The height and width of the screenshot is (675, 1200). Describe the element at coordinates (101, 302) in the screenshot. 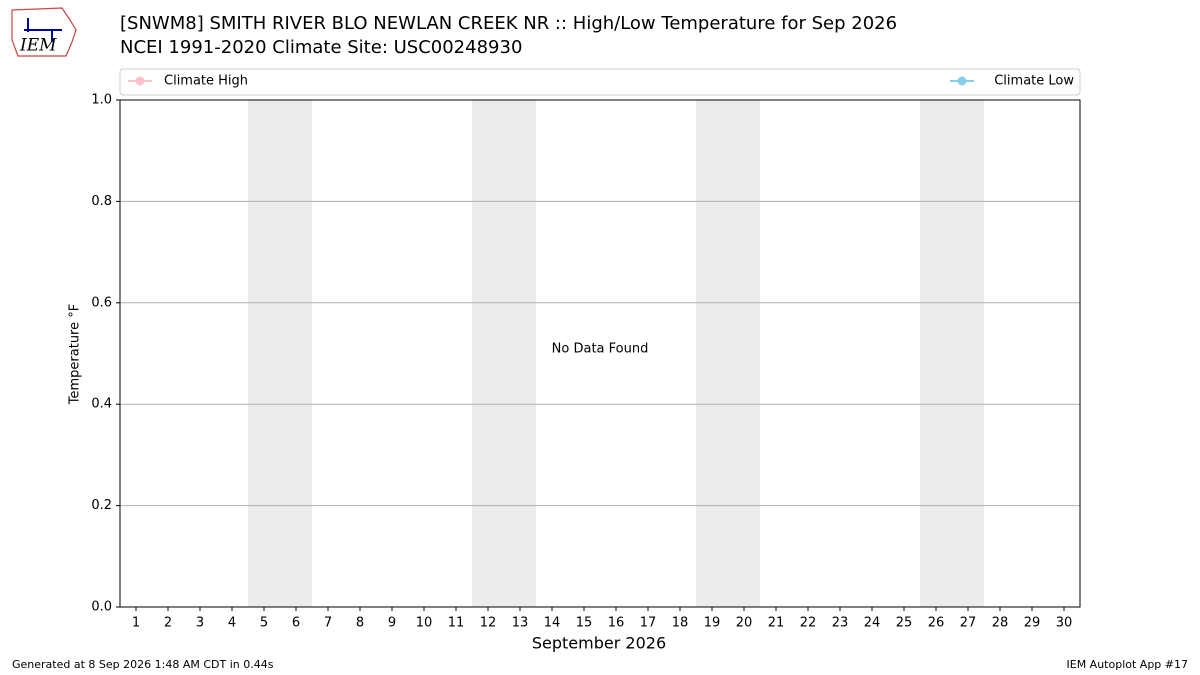

I see `y-tick-label: 0.6` at that location.